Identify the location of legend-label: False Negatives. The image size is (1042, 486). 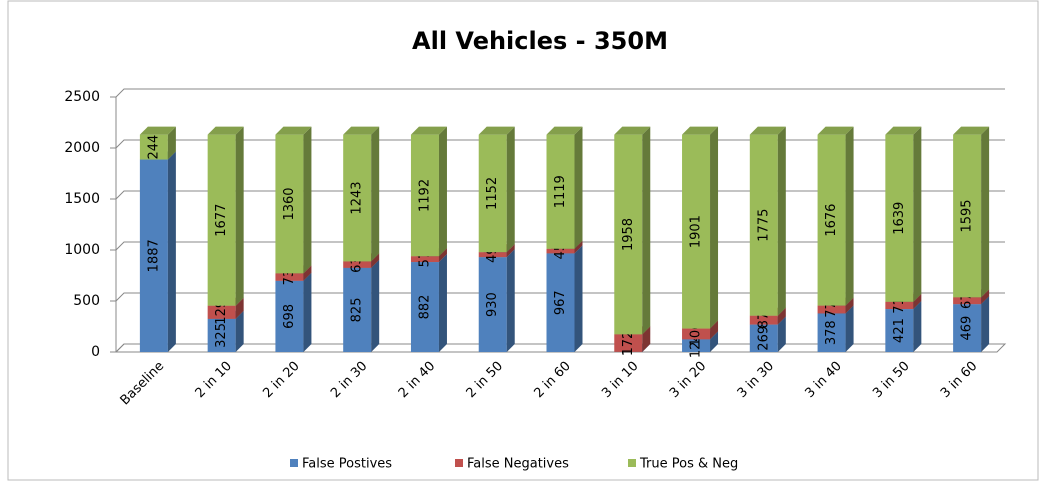
(518, 464).